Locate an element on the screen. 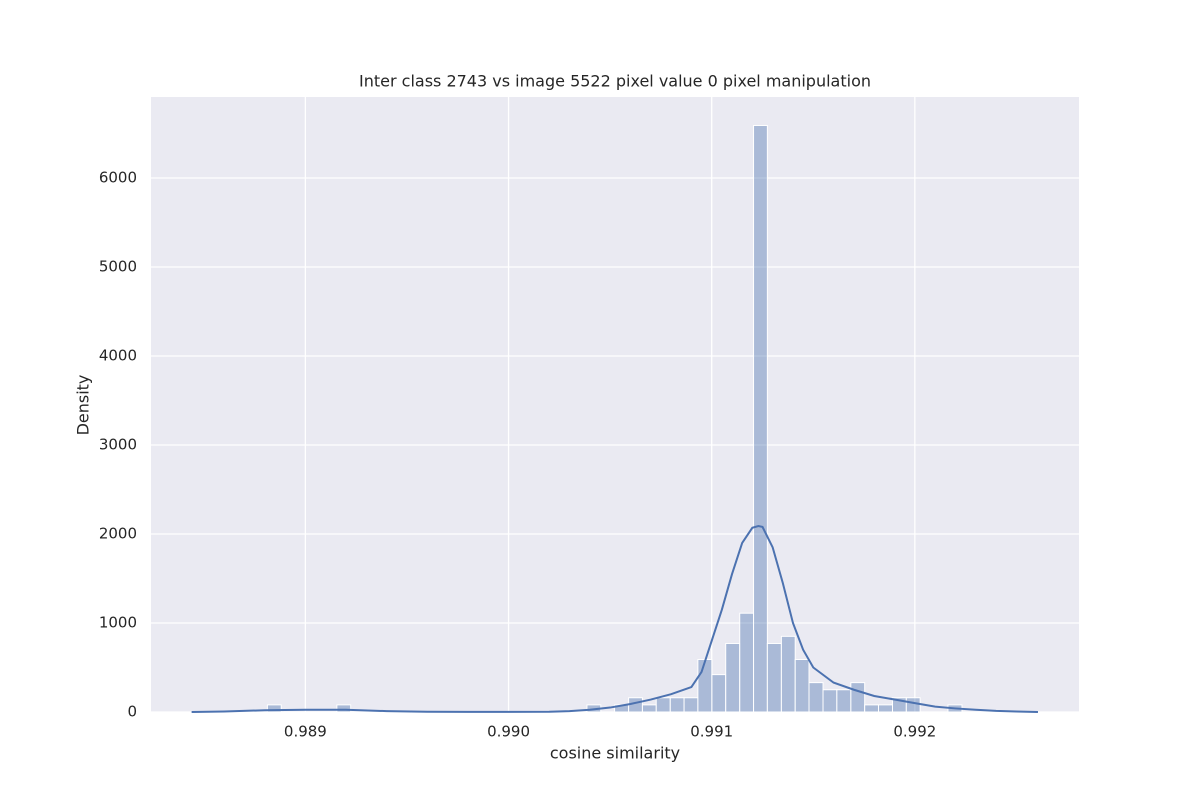 The width and height of the screenshot is (1200, 800). x-tick-label: 0.992 is located at coordinates (914, 732).